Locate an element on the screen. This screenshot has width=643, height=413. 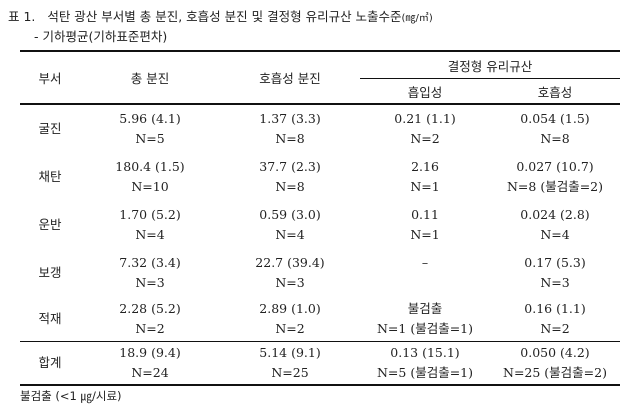
respirable-dust-cell: 2.89 (1.0) N=2 is located at coordinates (290, 318).